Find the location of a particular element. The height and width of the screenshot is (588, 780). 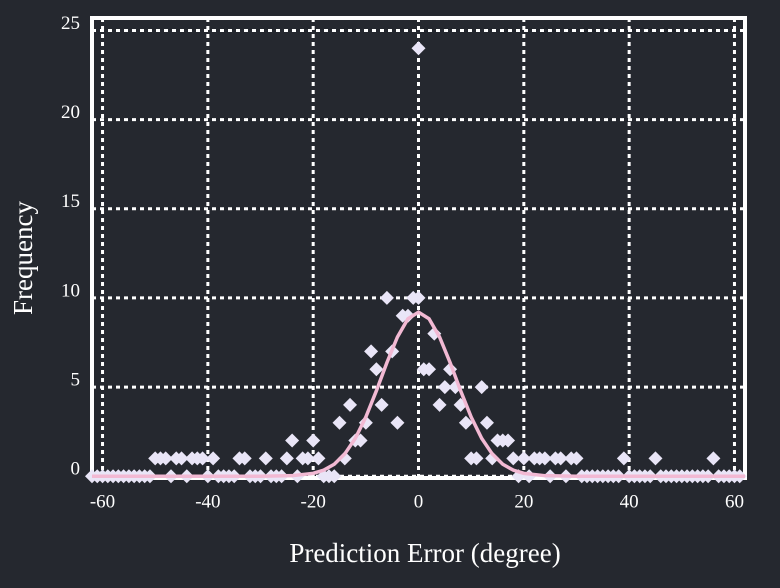

x-tick-label: -40 is located at coordinates (207, 501).